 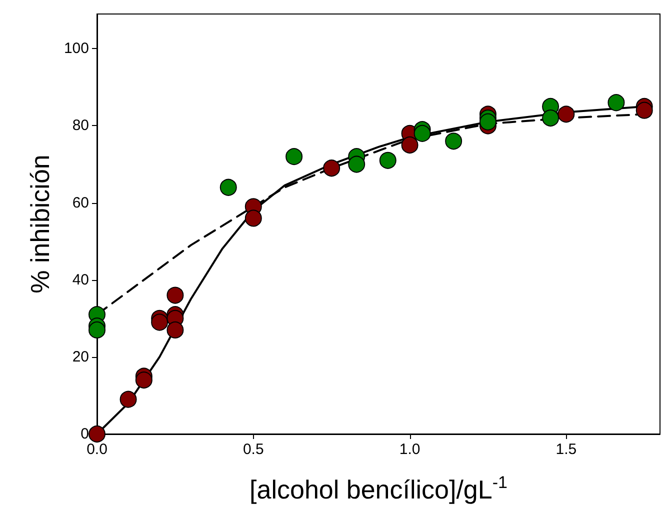 I want to click on x-tick-label: 0.5, so click(x=253, y=449).